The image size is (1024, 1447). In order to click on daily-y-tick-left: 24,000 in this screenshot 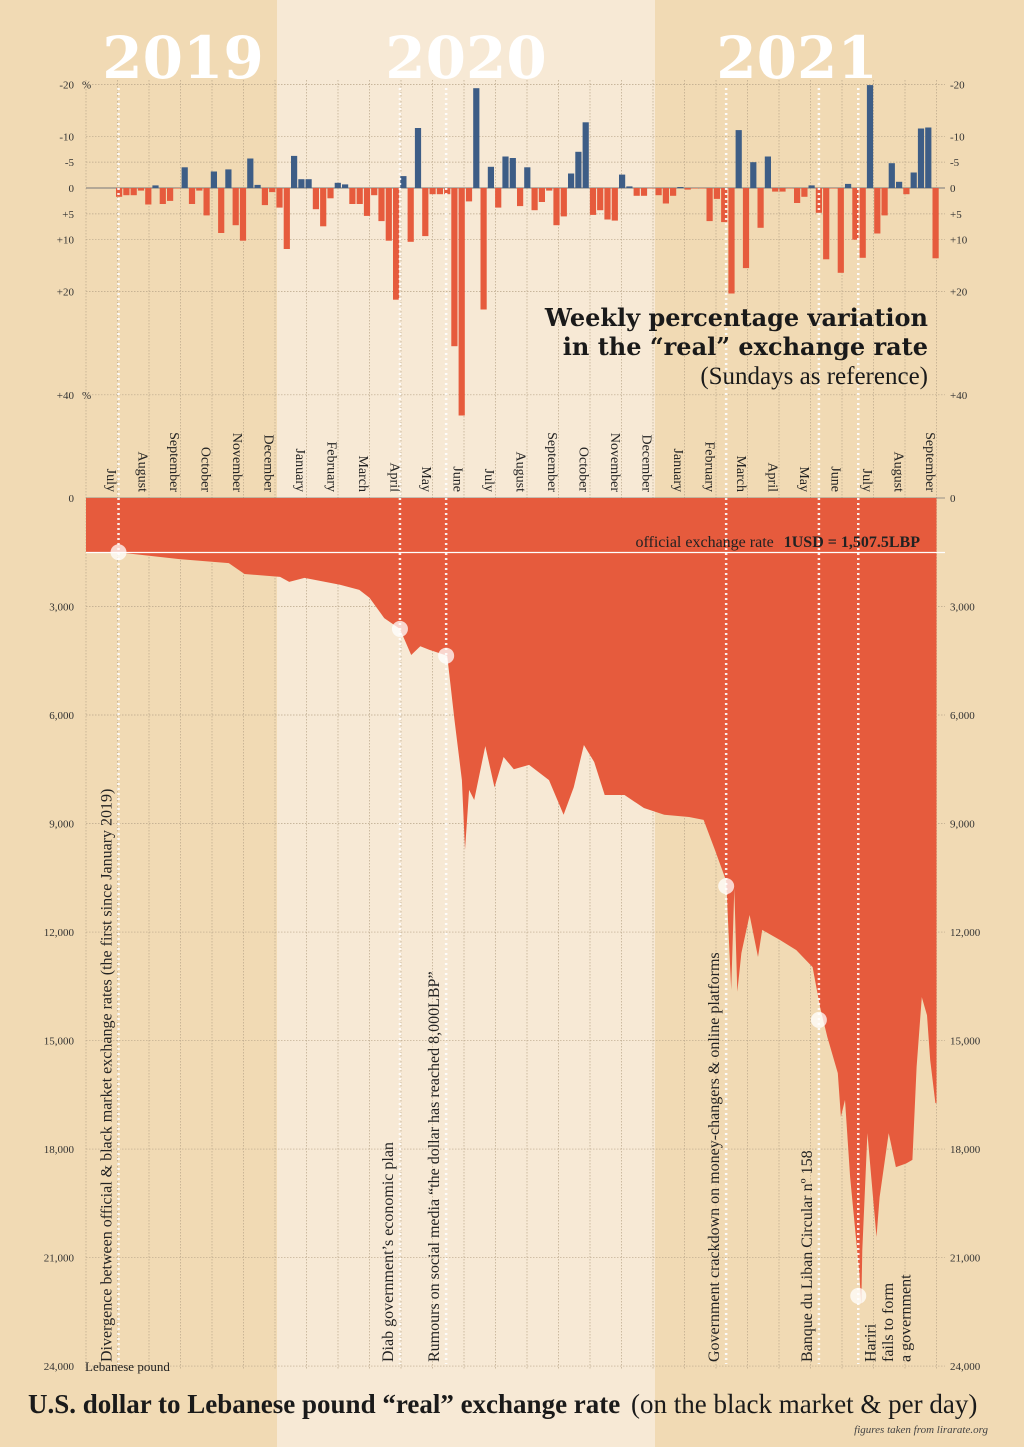, I will do `click(59, 1367)`.